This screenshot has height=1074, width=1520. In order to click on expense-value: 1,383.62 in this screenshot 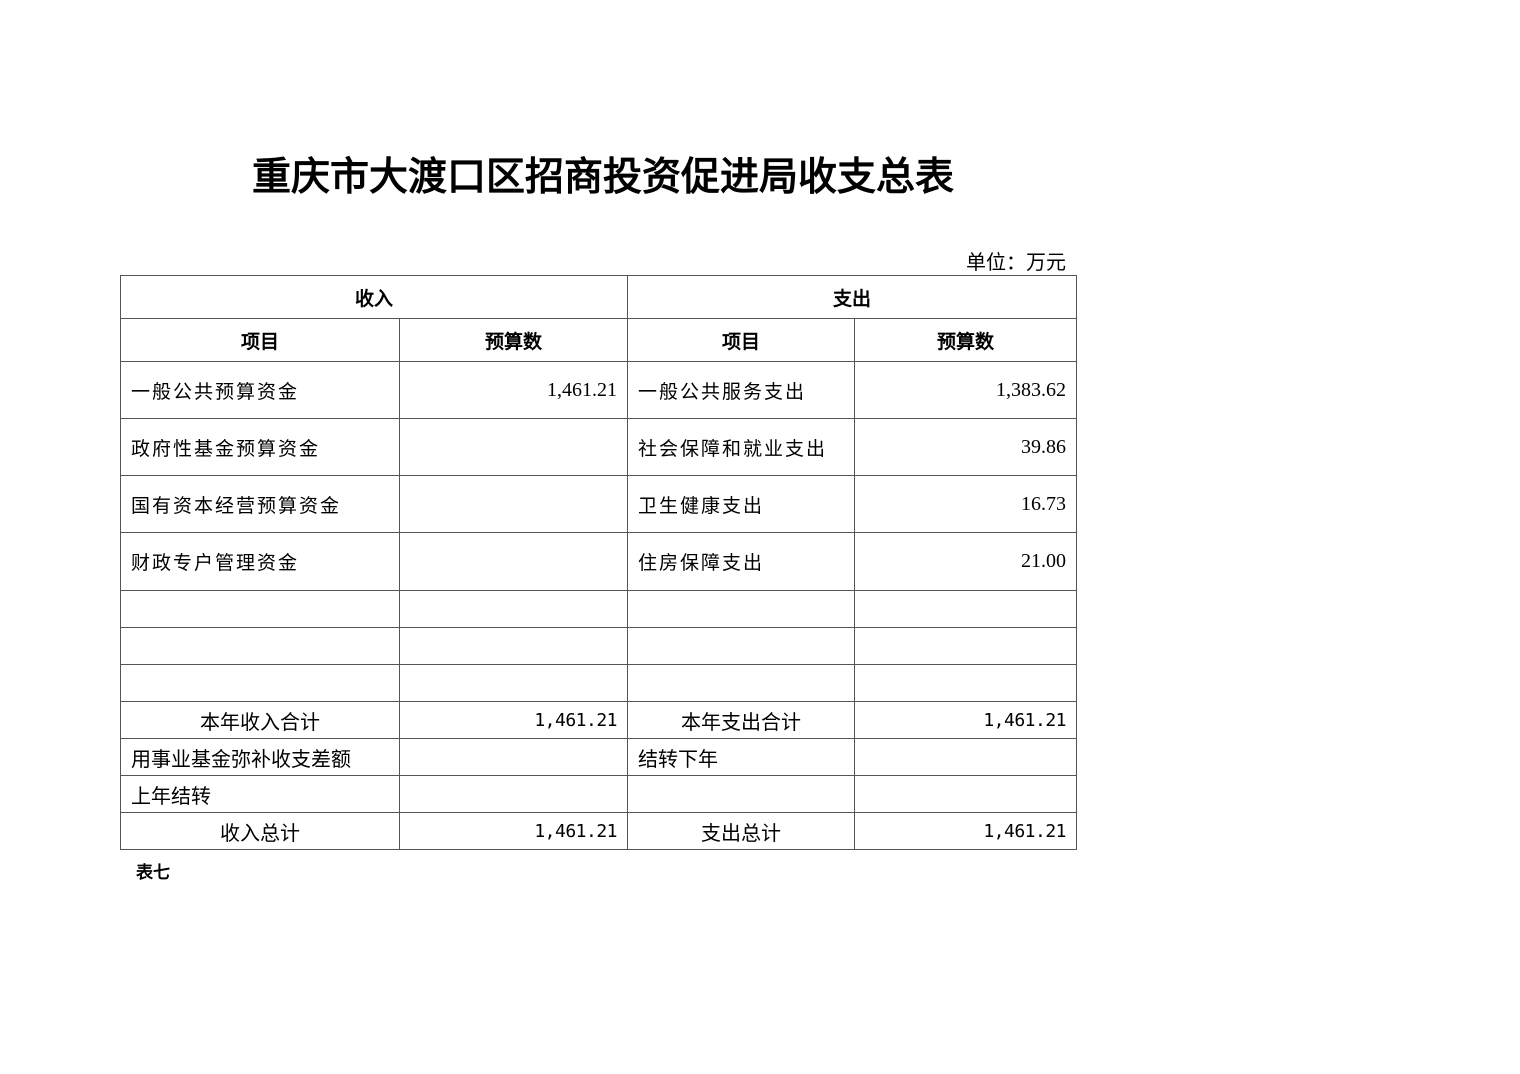, I will do `click(966, 390)`.